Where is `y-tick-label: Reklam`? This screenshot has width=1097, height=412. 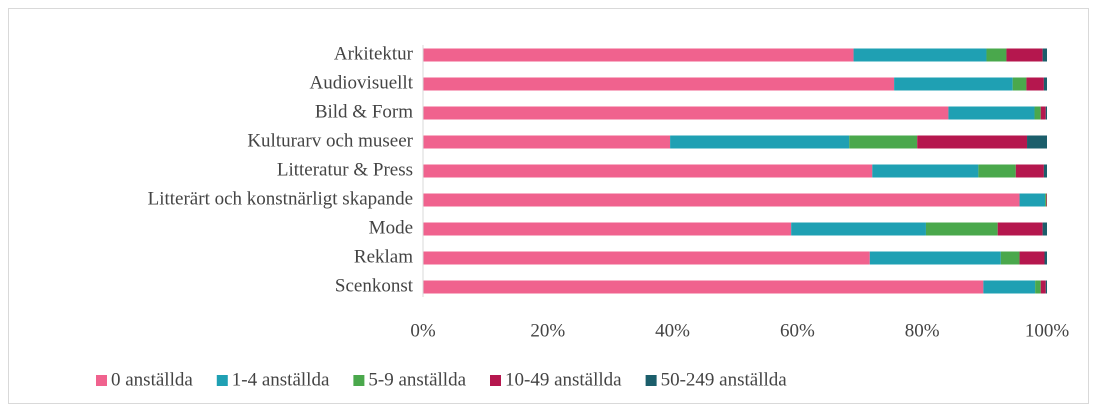 y-tick-label: Reklam is located at coordinates (383, 256).